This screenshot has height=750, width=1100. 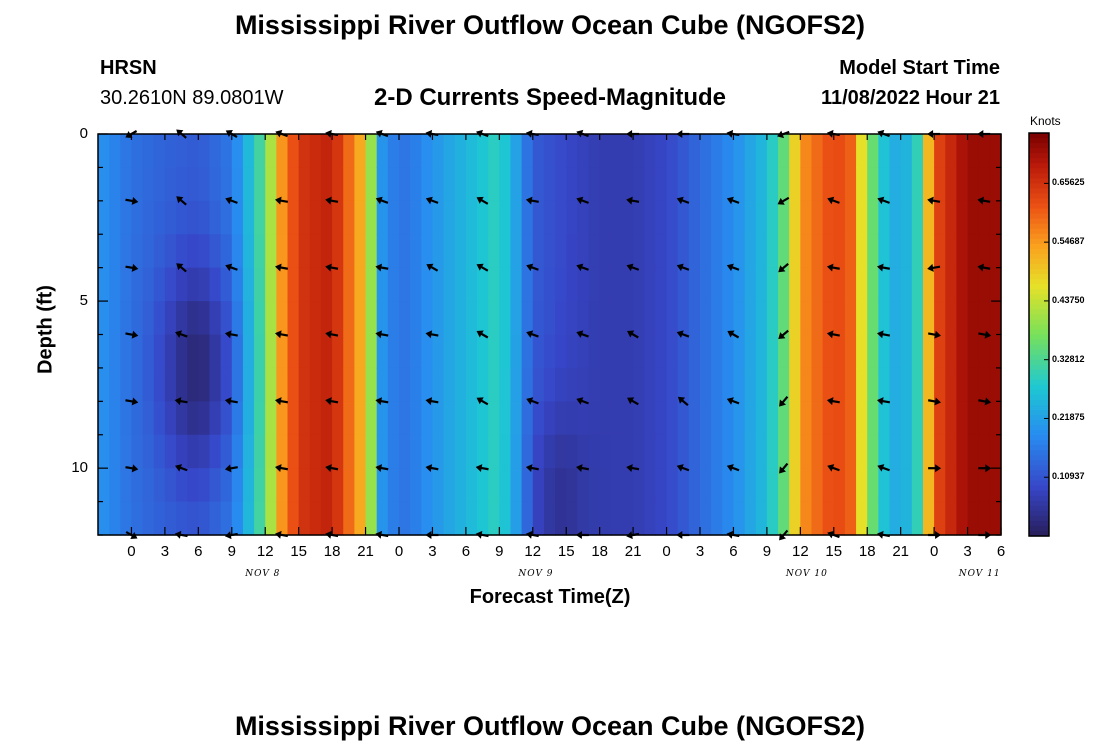 What do you see at coordinates (1068, 417) in the screenshot?
I see `colorbar-tick-label: 0.21875` at bounding box center [1068, 417].